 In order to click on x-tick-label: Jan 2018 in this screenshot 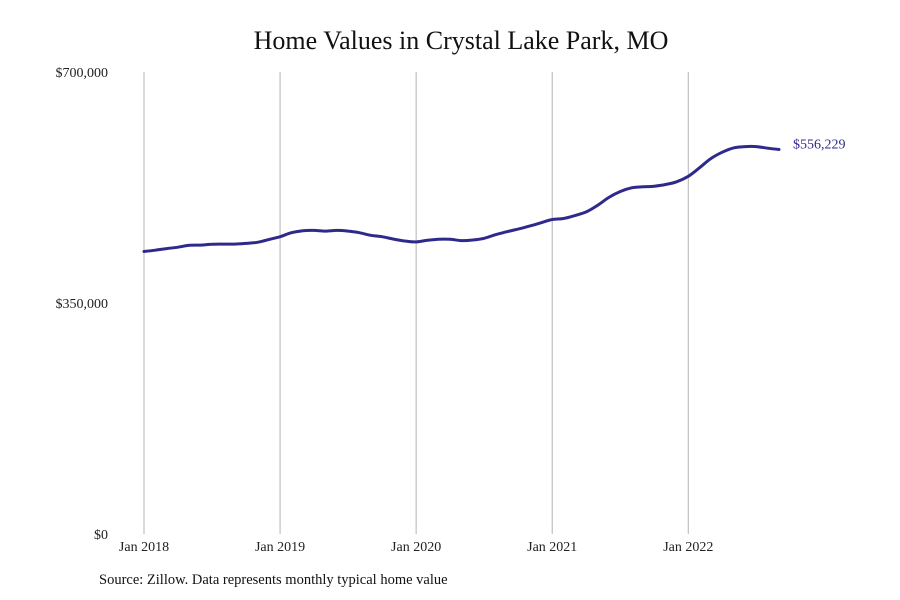, I will do `click(144, 547)`.